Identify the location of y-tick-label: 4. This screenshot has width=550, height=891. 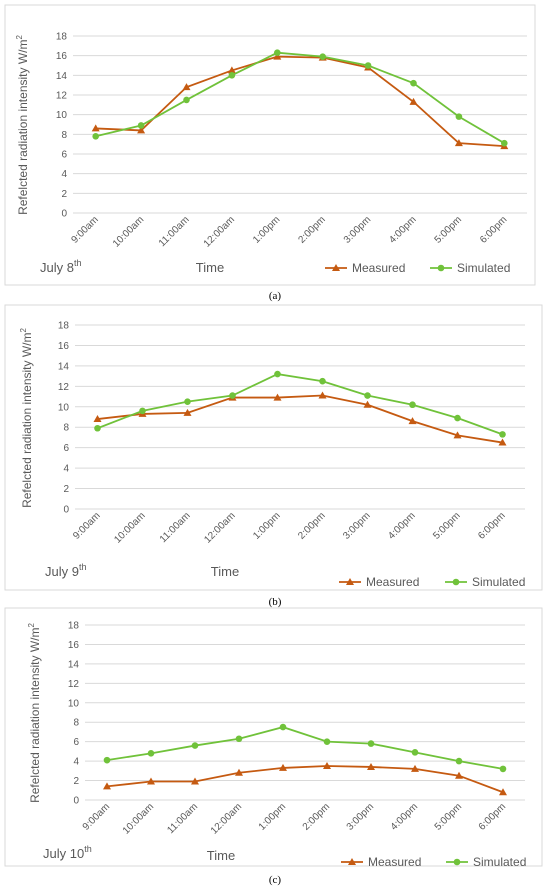
(66, 469).